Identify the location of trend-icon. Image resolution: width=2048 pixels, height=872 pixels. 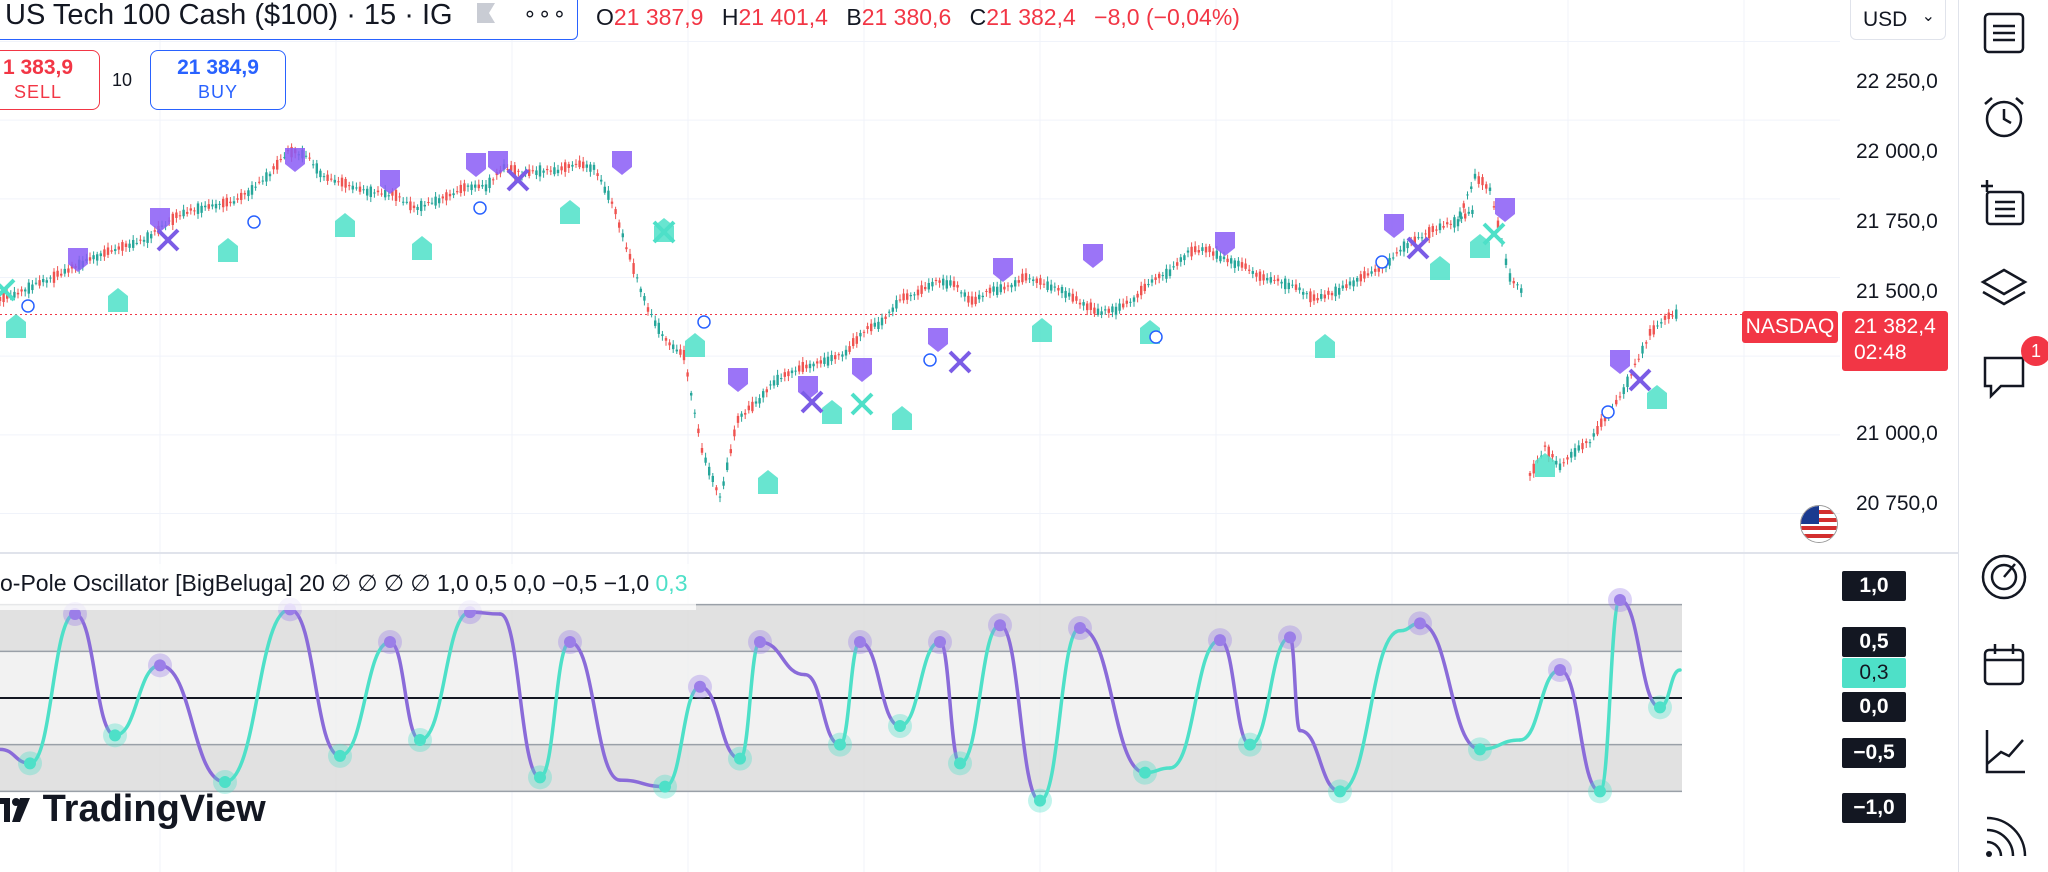
(2004, 751).